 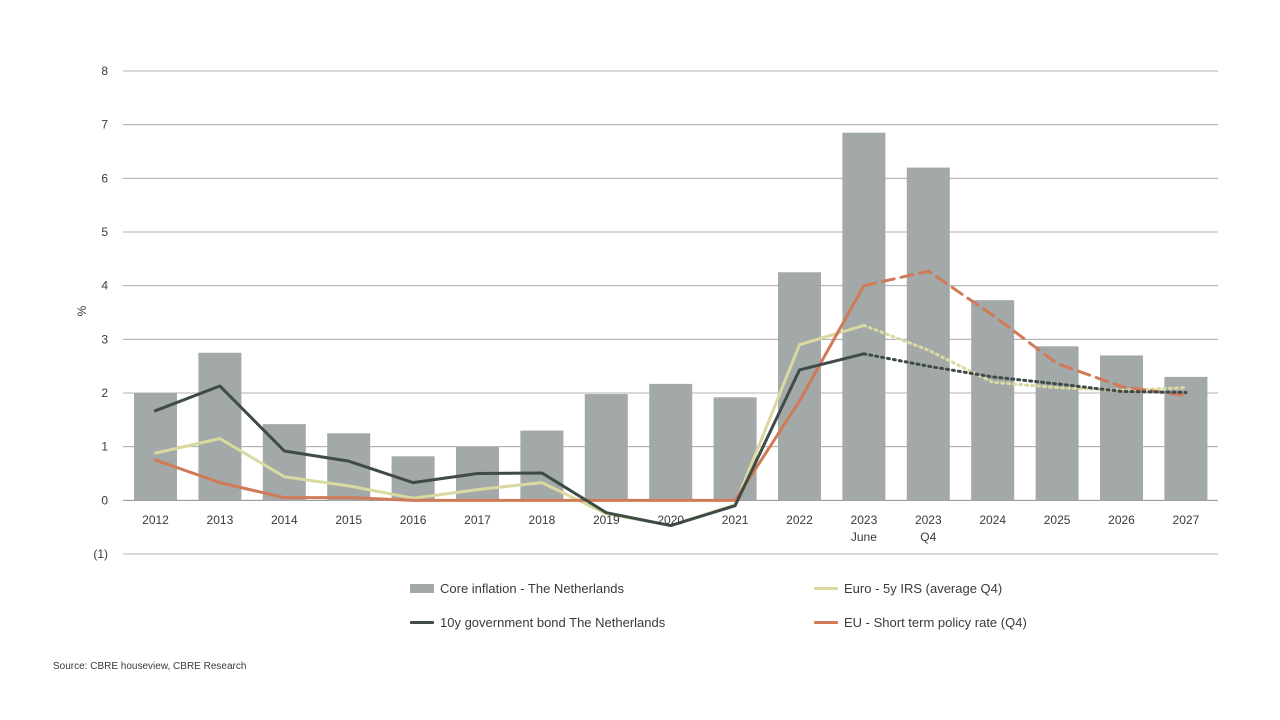 I want to click on x-tick-label: 2013, so click(x=220, y=520).